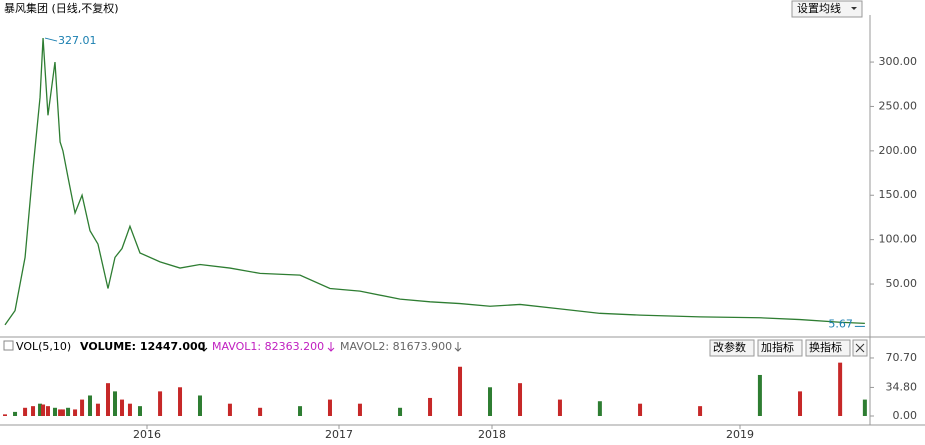  I want to click on ma-button, so click(827, 9).